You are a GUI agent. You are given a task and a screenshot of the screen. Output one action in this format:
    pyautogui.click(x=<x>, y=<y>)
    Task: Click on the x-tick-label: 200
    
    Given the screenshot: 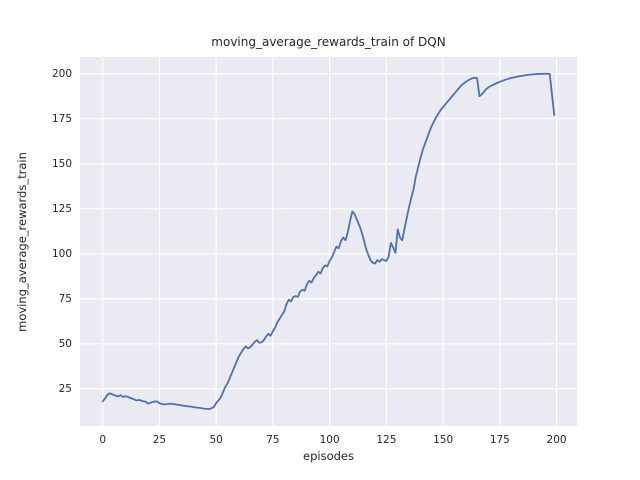 What is the action you would take?
    pyautogui.click(x=557, y=440)
    